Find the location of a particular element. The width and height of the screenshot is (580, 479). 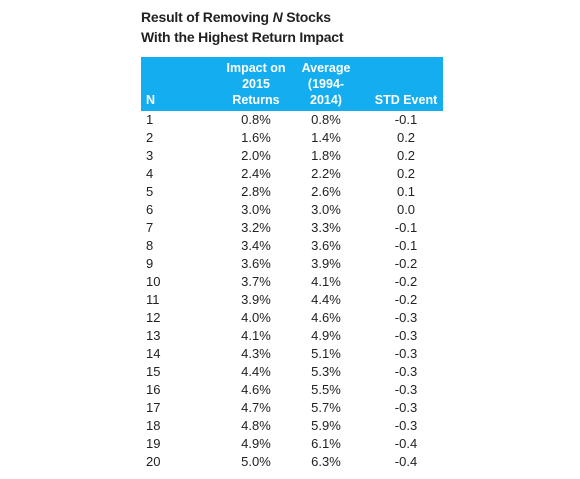

table-cell: 3.7% is located at coordinates (256, 281).